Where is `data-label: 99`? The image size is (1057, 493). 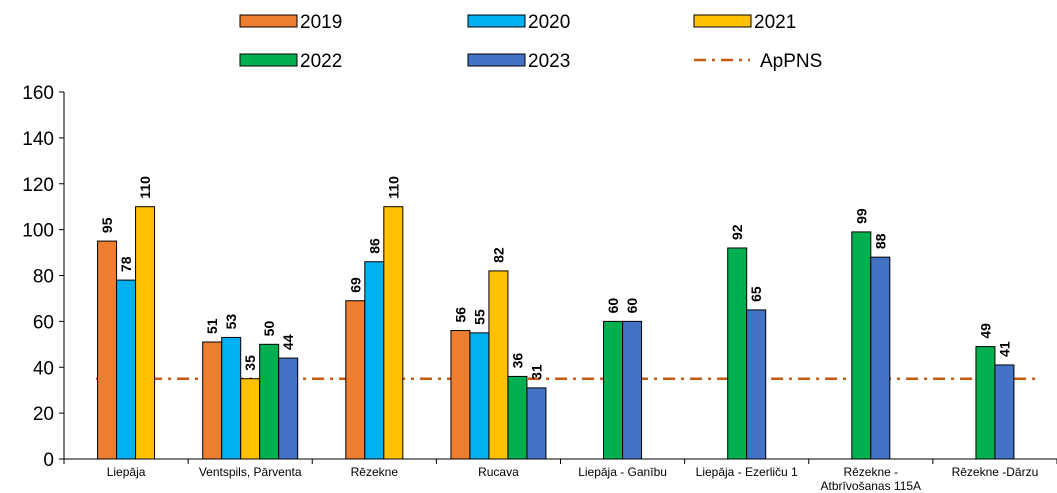
data-label: 99 is located at coordinates (861, 216).